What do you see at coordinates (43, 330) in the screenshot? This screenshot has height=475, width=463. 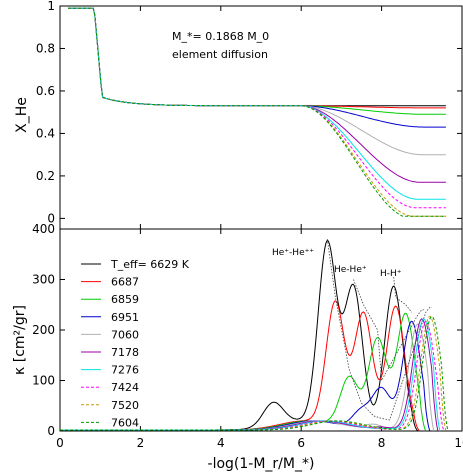 I see `y-tick-label: 200` at bounding box center [43, 330].